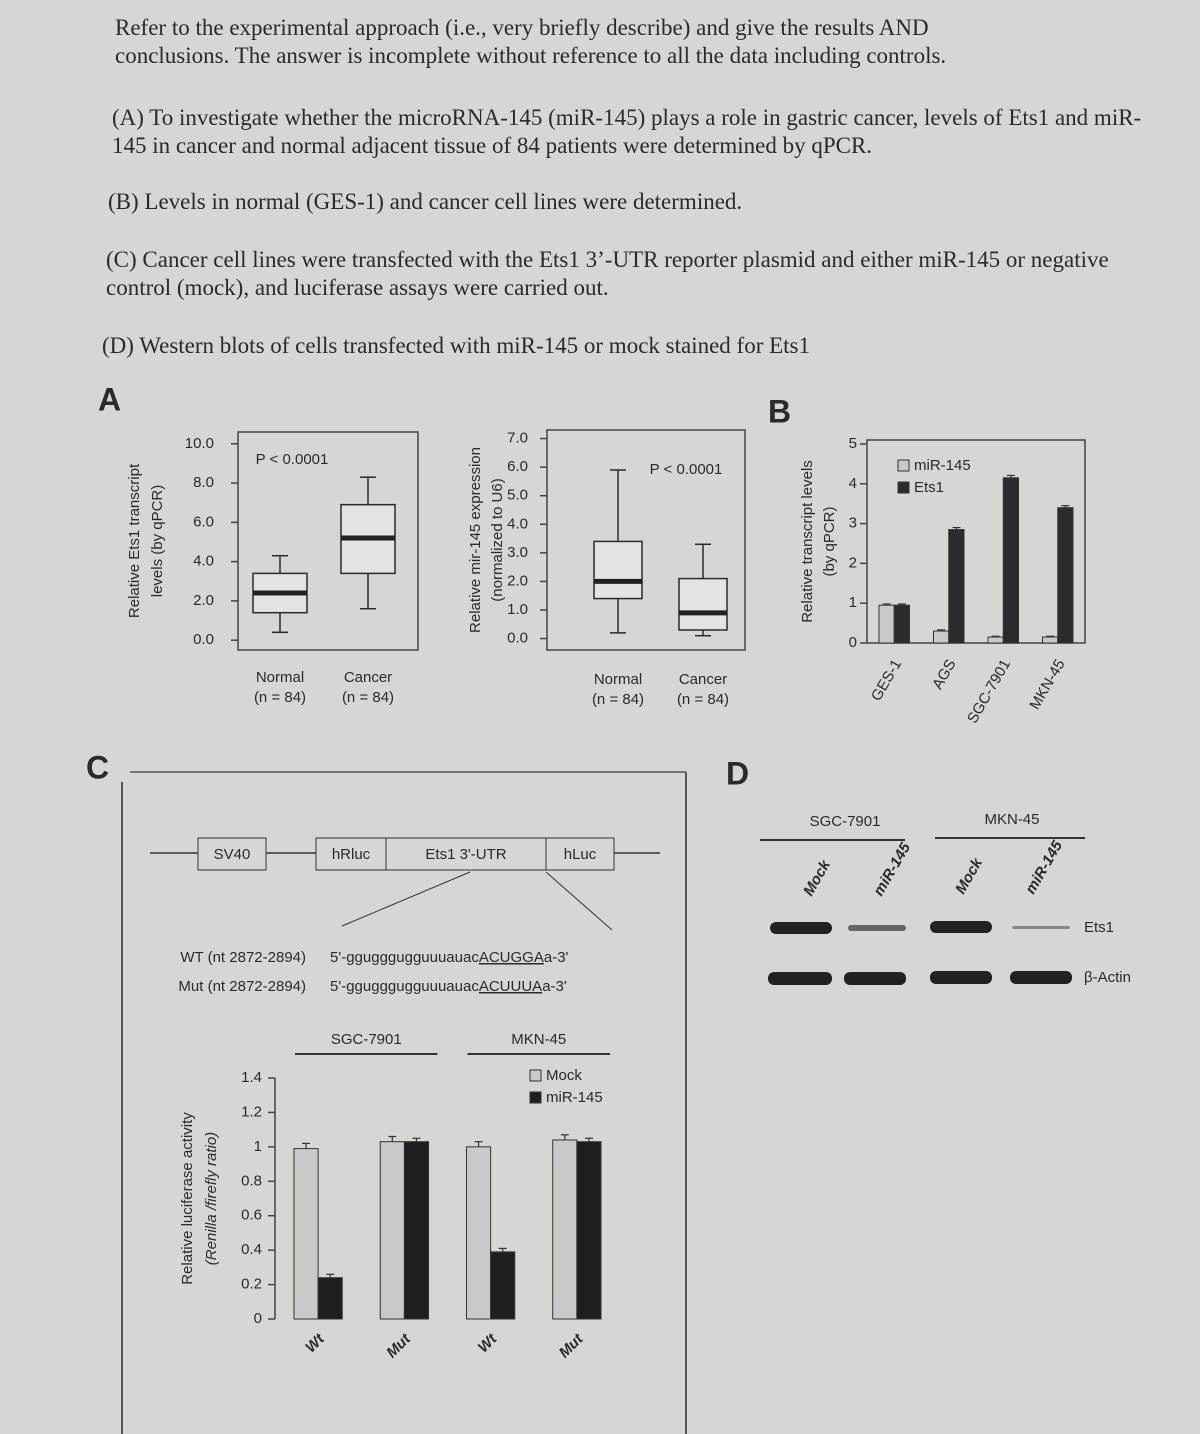  What do you see at coordinates (199, 443) in the screenshot?
I see `y-tick-label: 10.0` at bounding box center [199, 443].